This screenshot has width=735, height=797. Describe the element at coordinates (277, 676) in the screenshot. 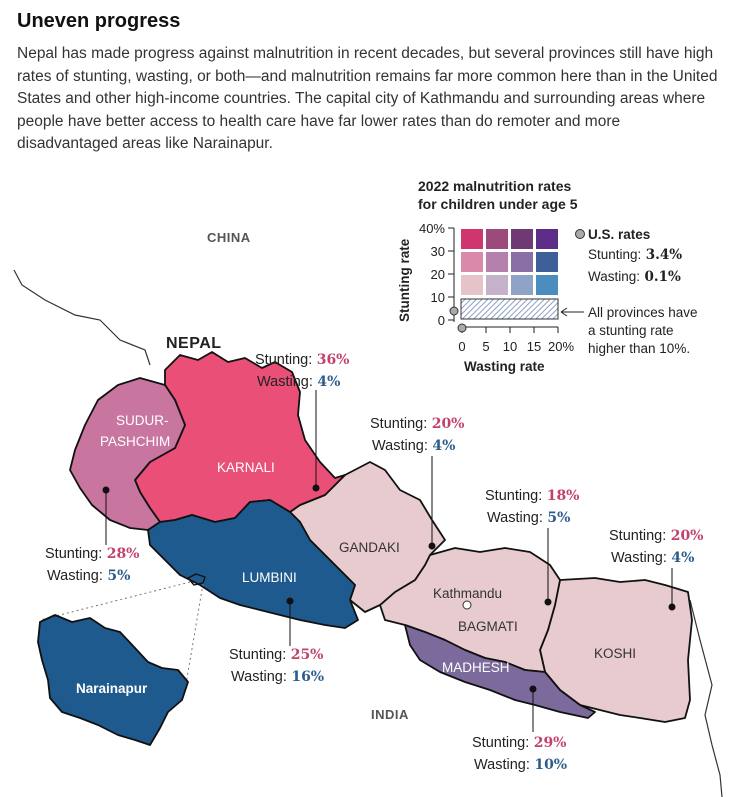

I see `svg-text: Wasting: 16%` at that location.